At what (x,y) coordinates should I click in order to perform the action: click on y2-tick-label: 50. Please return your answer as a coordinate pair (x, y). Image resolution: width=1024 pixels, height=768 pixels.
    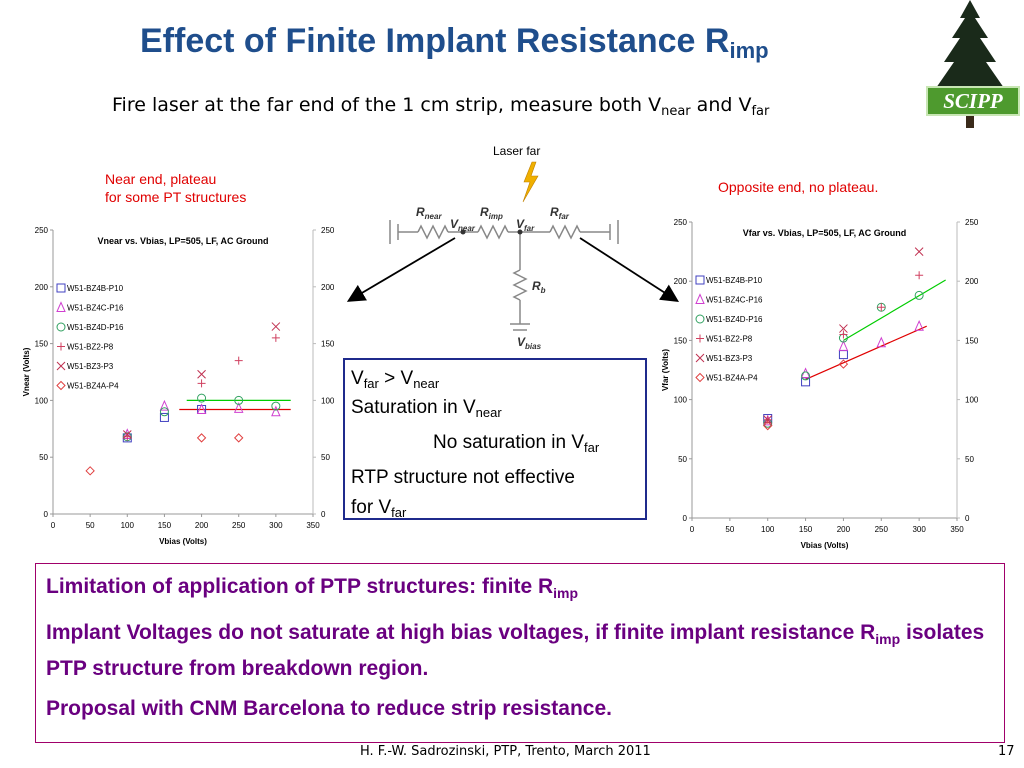
    Looking at the image, I should click on (969, 459).